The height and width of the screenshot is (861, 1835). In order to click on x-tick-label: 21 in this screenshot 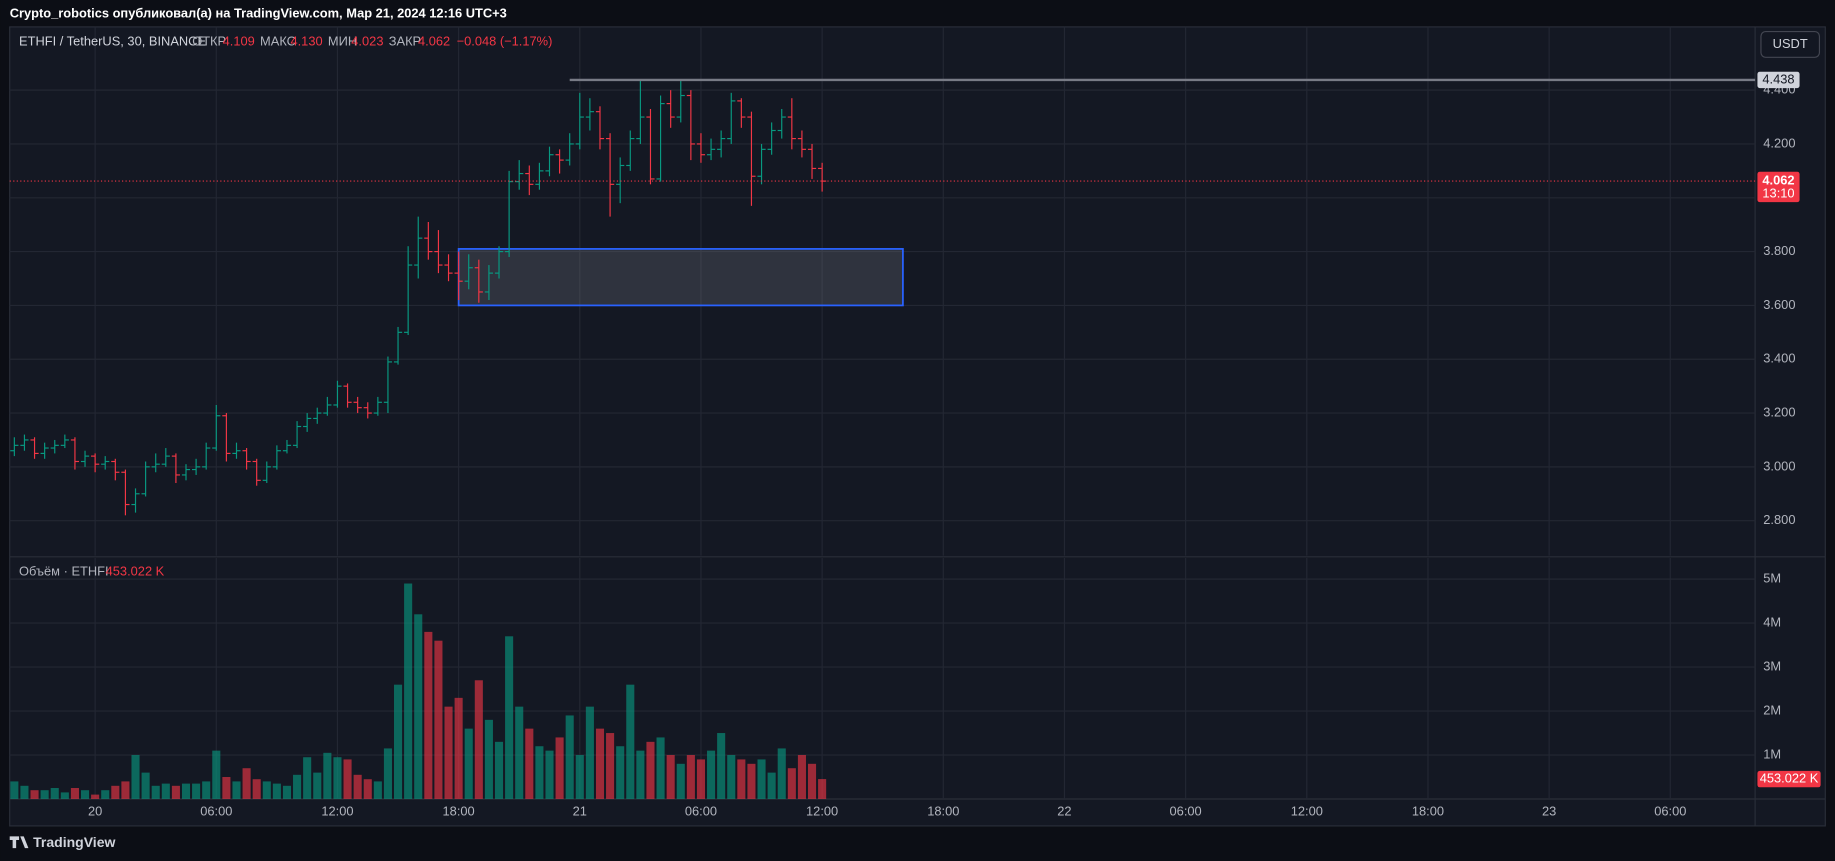, I will do `click(580, 810)`.